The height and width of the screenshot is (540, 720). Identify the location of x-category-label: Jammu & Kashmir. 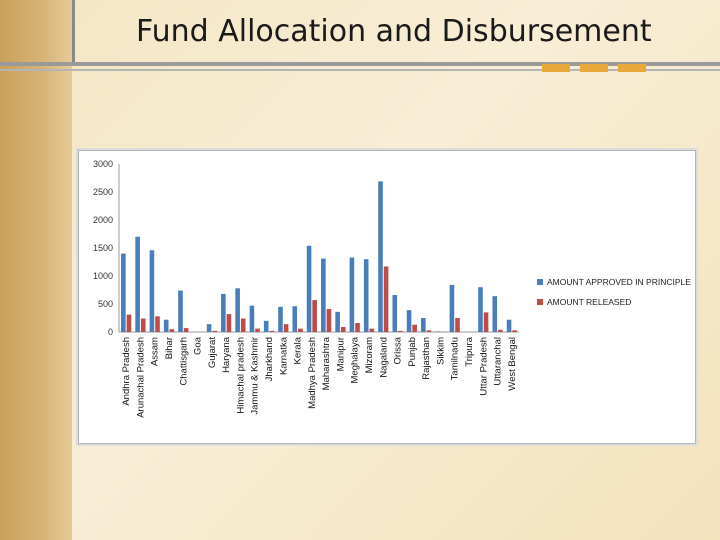
(255, 376).